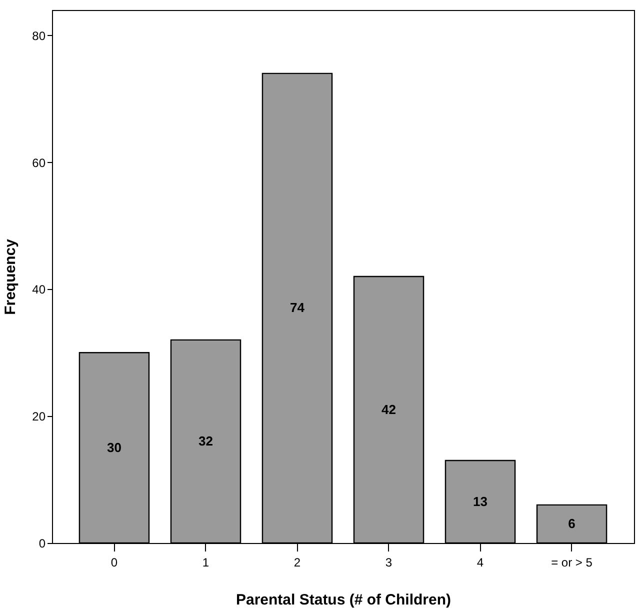 The image size is (643, 610). Describe the element at coordinates (297, 563) in the screenshot. I see `x-tick-label: 2` at that location.